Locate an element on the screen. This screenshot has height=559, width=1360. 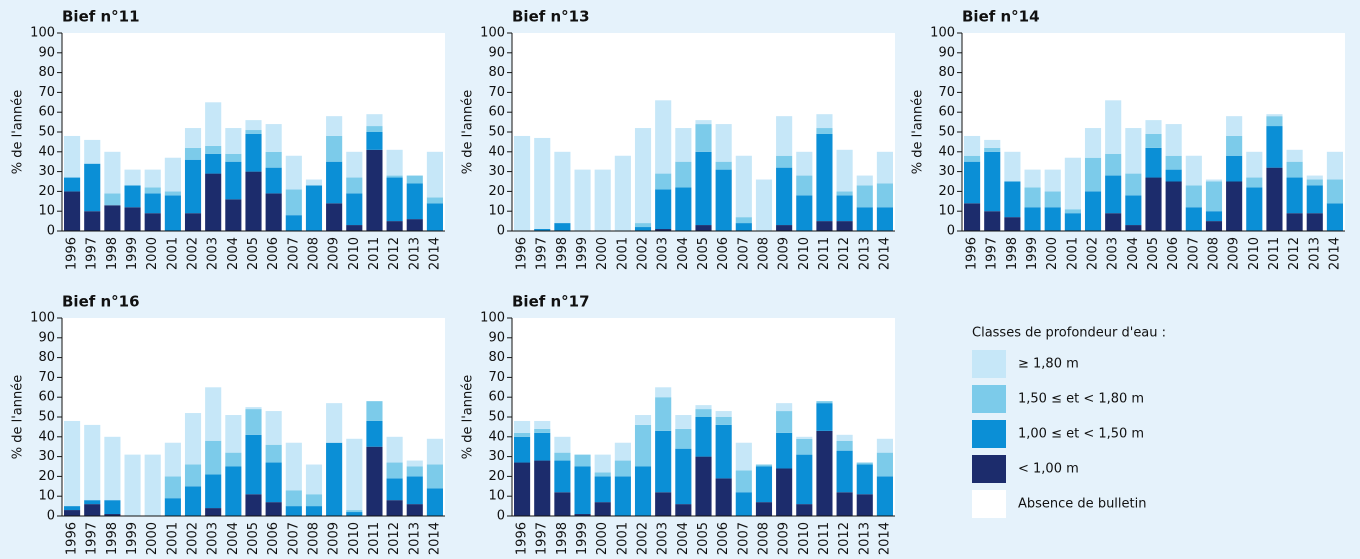
y-tick-label: 80 is located at coordinates (496, 72).